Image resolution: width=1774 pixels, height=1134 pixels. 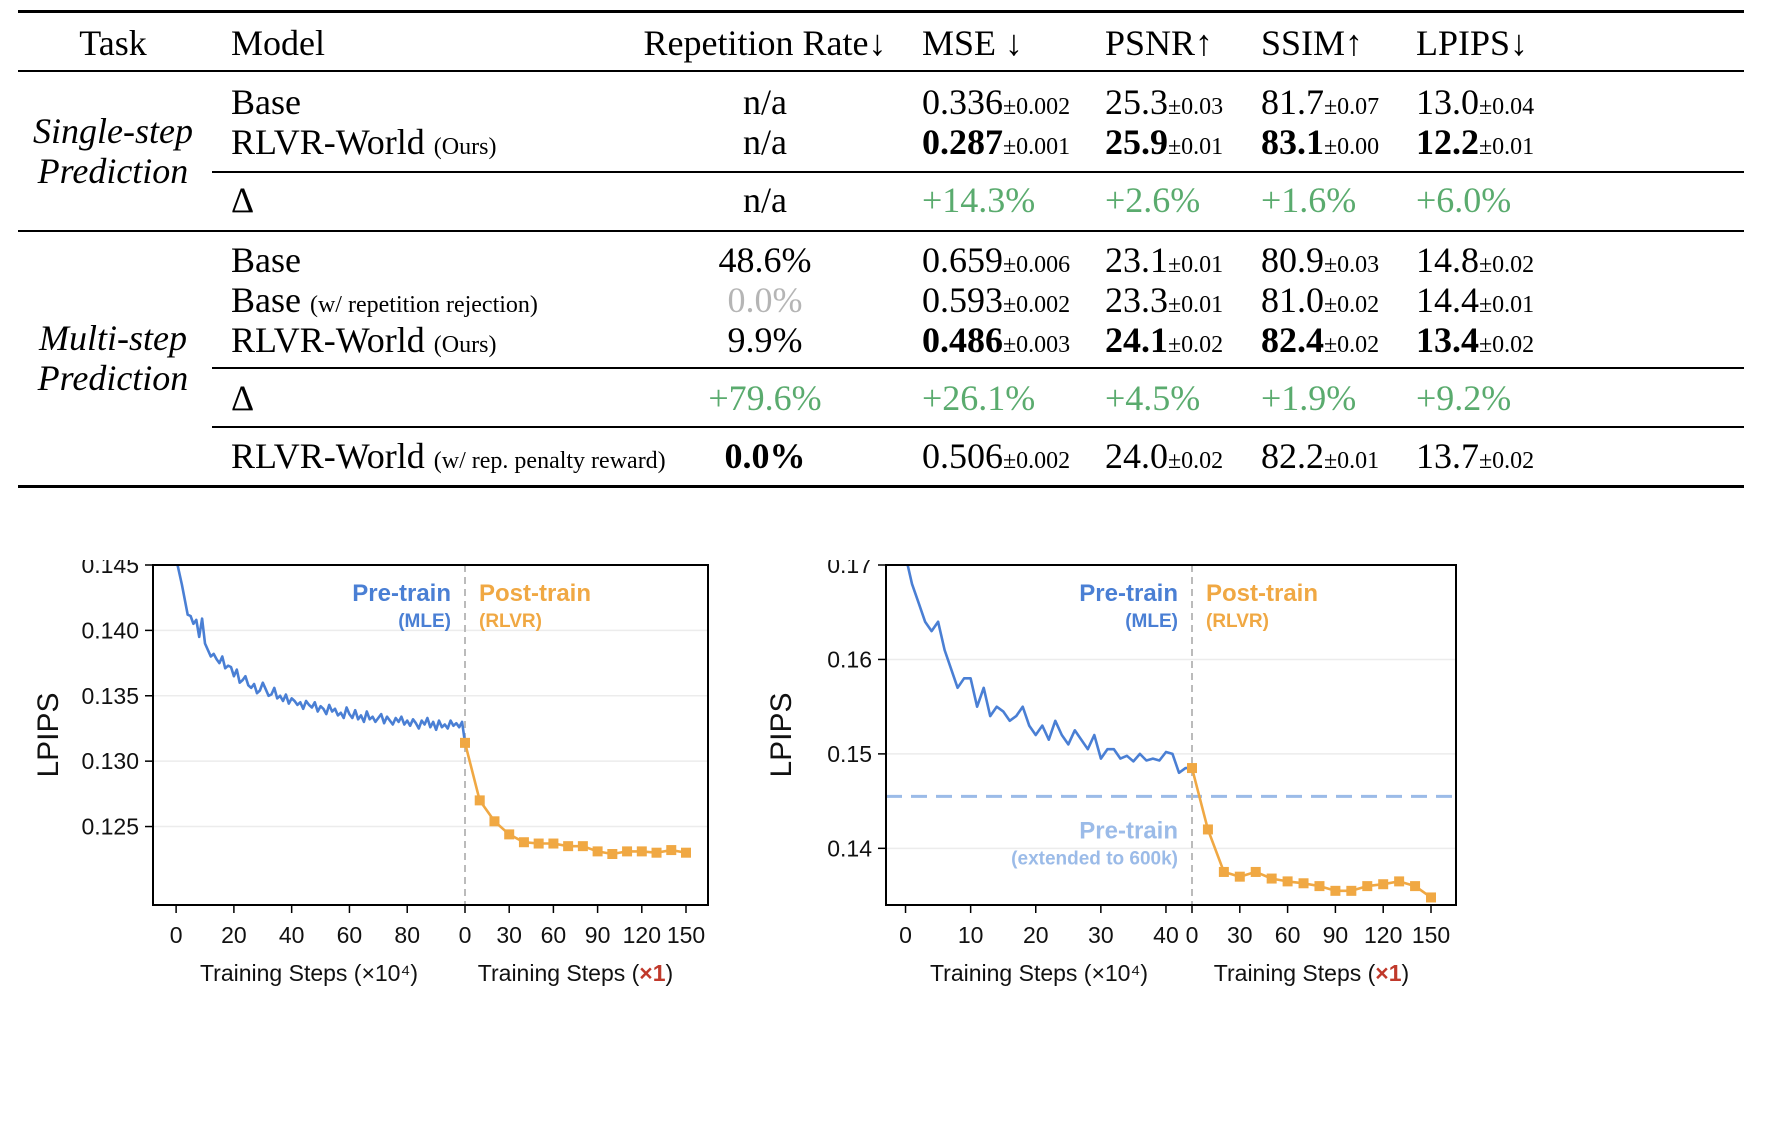 What do you see at coordinates (1312, 43) in the screenshot?
I see `header-ssim: SSIM↑` at bounding box center [1312, 43].